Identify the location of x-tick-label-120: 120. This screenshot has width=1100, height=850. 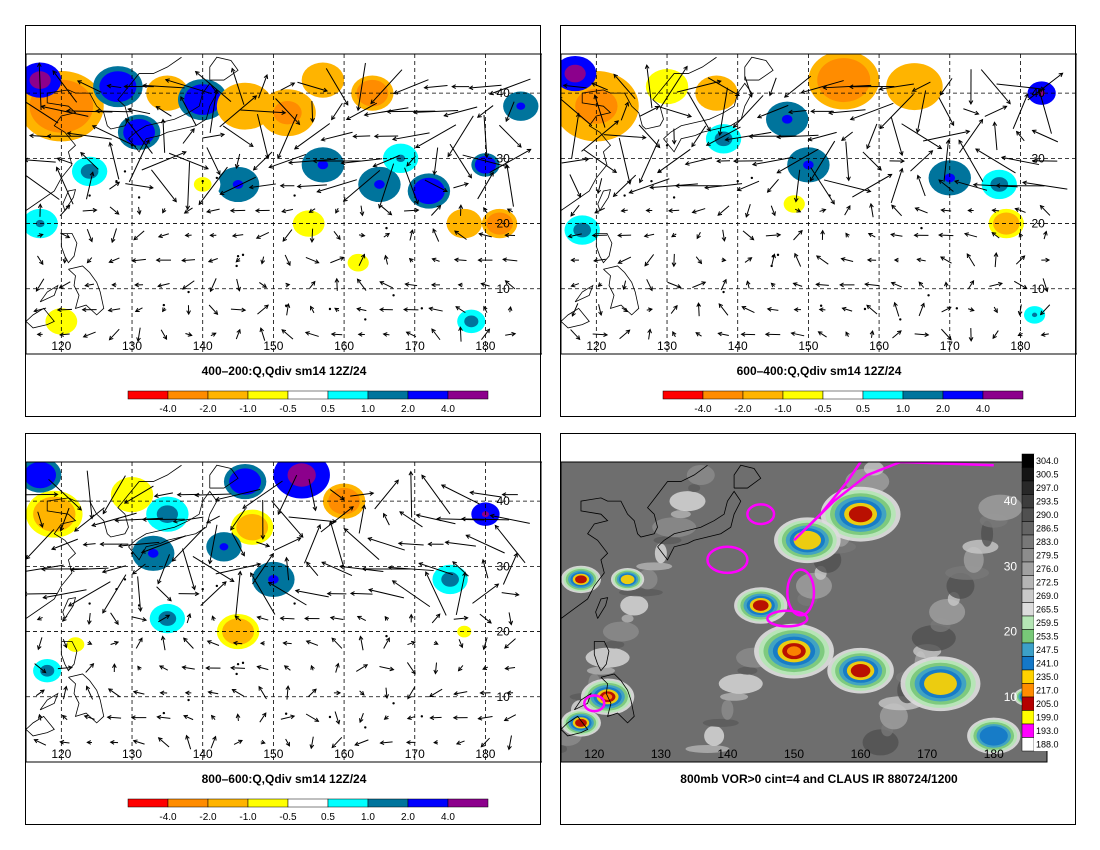
(61, 754).